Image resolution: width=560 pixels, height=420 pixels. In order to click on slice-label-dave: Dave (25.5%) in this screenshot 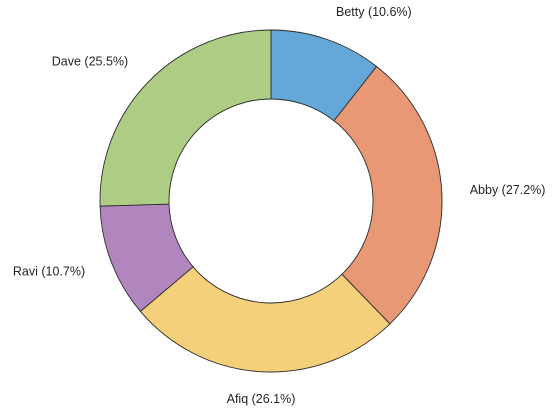, I will do `click(90, 62)`.